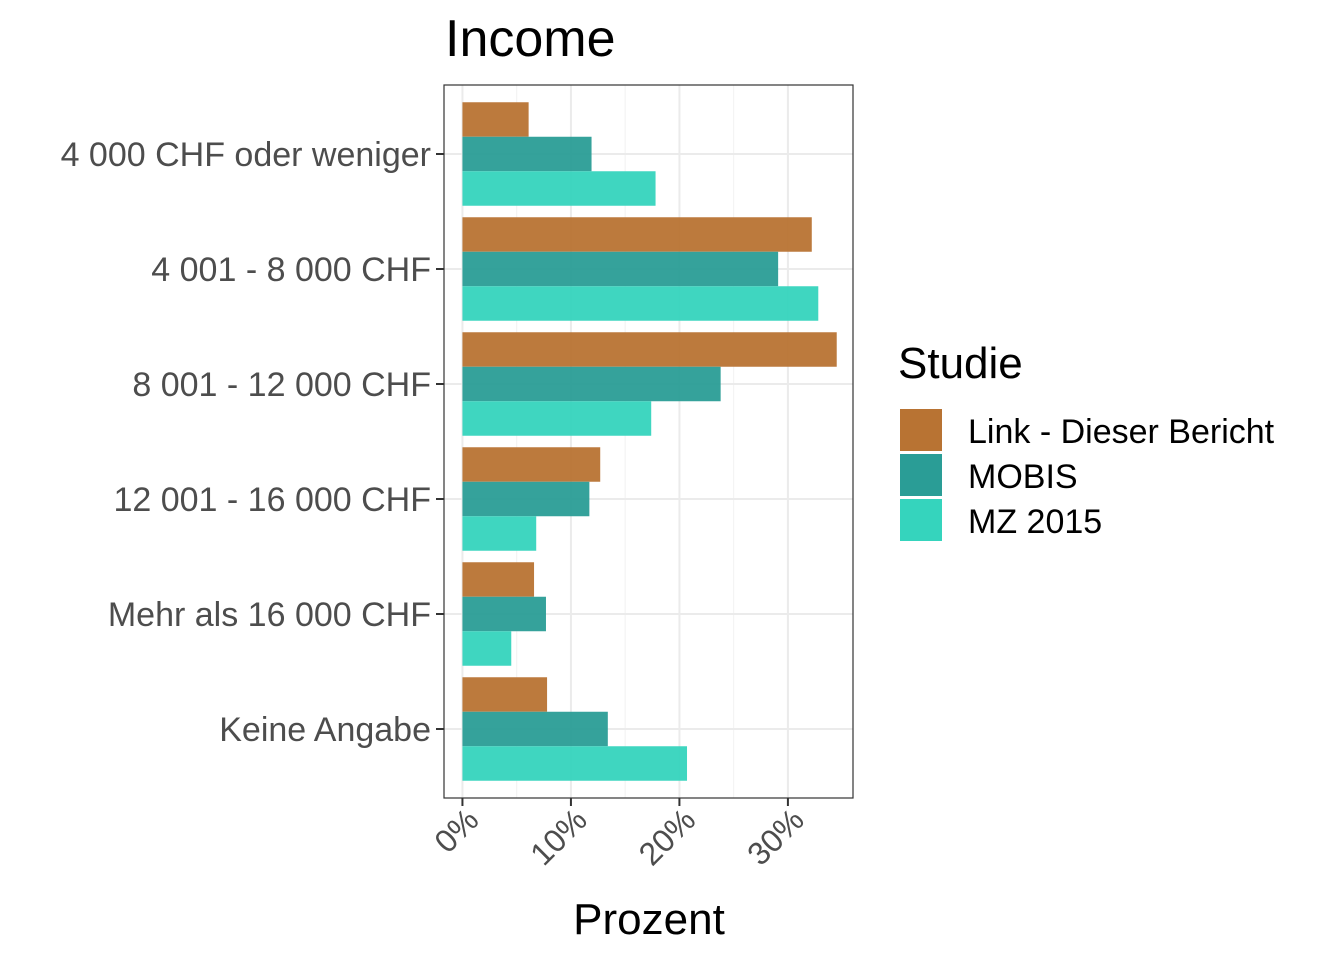 Image resolution: width=1344 pixels, height=965 pixels. I want to click on legend-title: Studie, so click(960, 363).